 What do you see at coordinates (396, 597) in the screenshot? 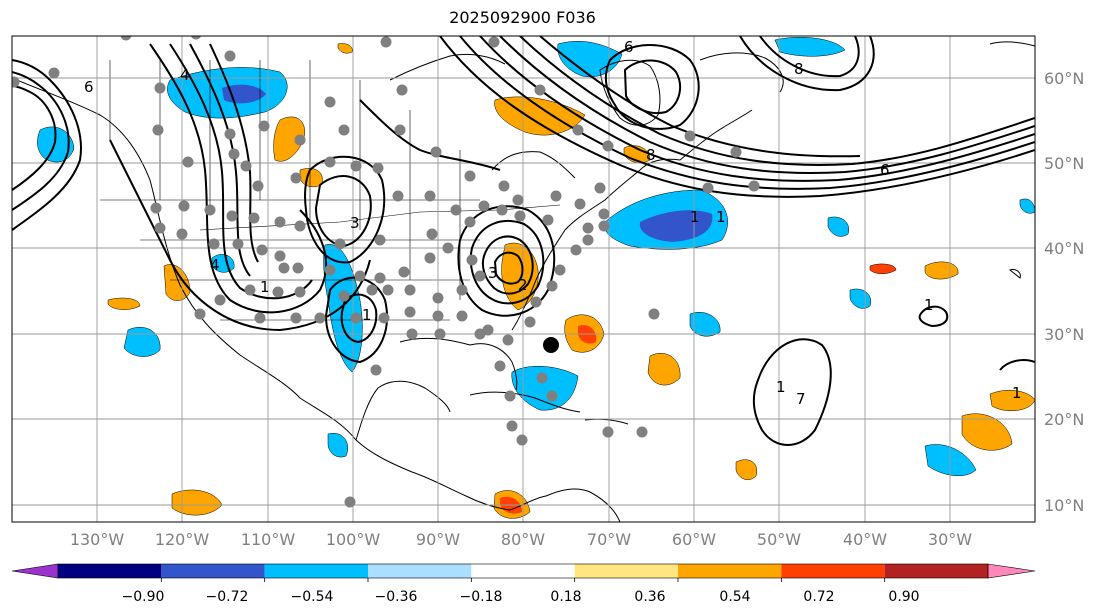
I see `colorbar-tick-label: −0.36` at bounding box center [396, 597].